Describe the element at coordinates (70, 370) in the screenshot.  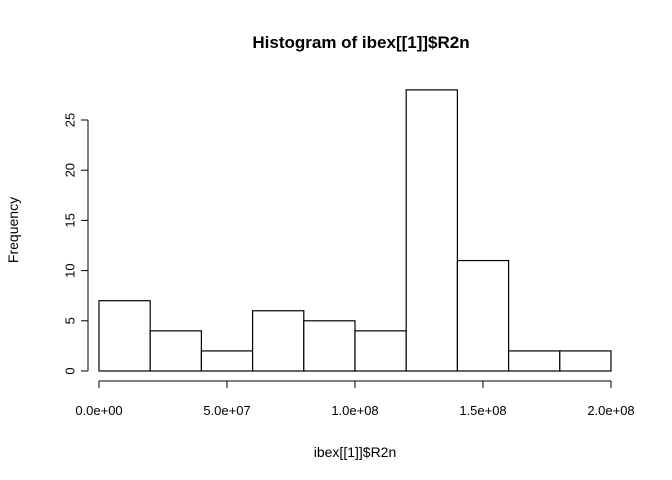
I see `y-tick-label: 0` at that location.